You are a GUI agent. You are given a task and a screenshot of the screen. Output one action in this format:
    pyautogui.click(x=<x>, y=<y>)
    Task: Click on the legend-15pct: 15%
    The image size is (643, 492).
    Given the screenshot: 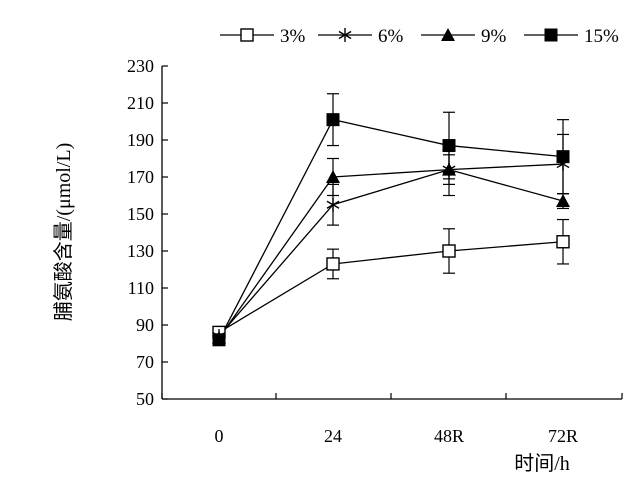 What is the action you would take?
    pyautogui.click(x=571, y=36)
    